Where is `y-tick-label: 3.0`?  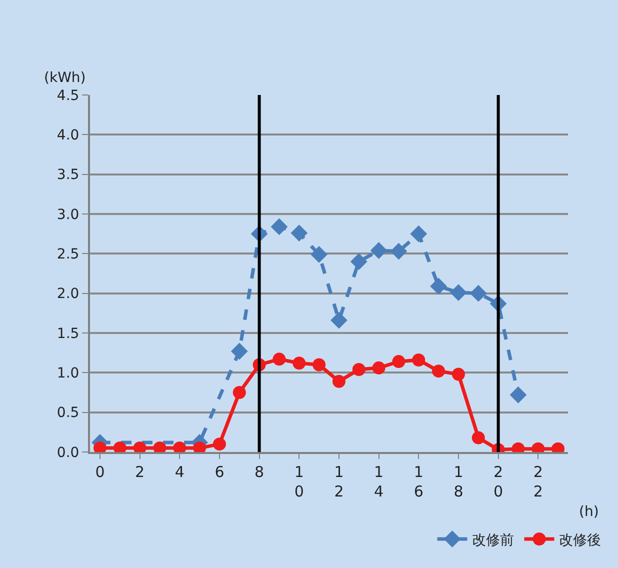
y-tick-label: 3.0 is located at coordinates (68, 214).